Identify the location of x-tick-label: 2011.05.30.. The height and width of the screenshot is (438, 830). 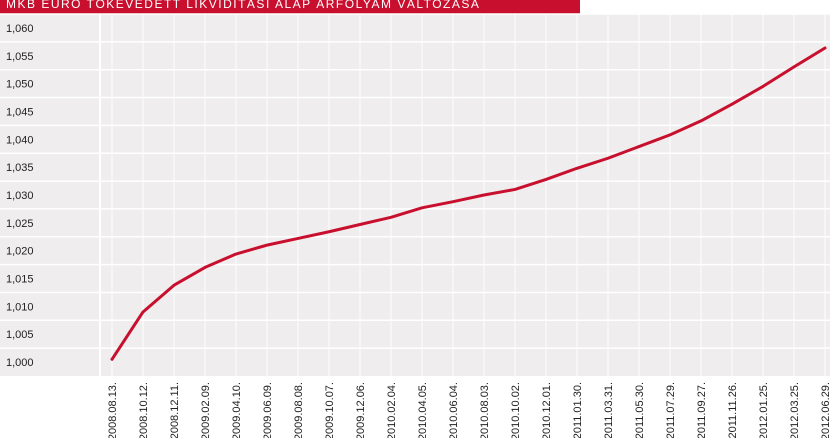
(640, 410).